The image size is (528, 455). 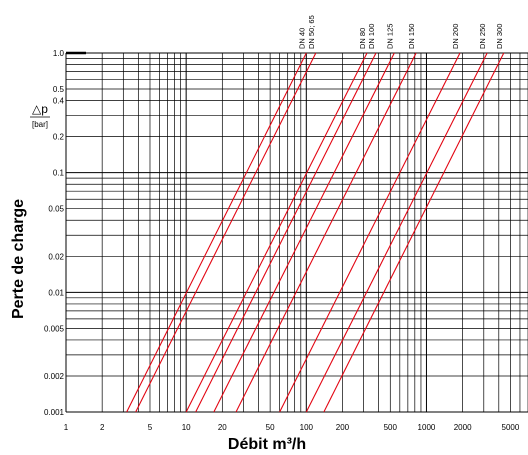 I want to click on x-axis-title: Débit m³/h, so click(x=267, y=444).